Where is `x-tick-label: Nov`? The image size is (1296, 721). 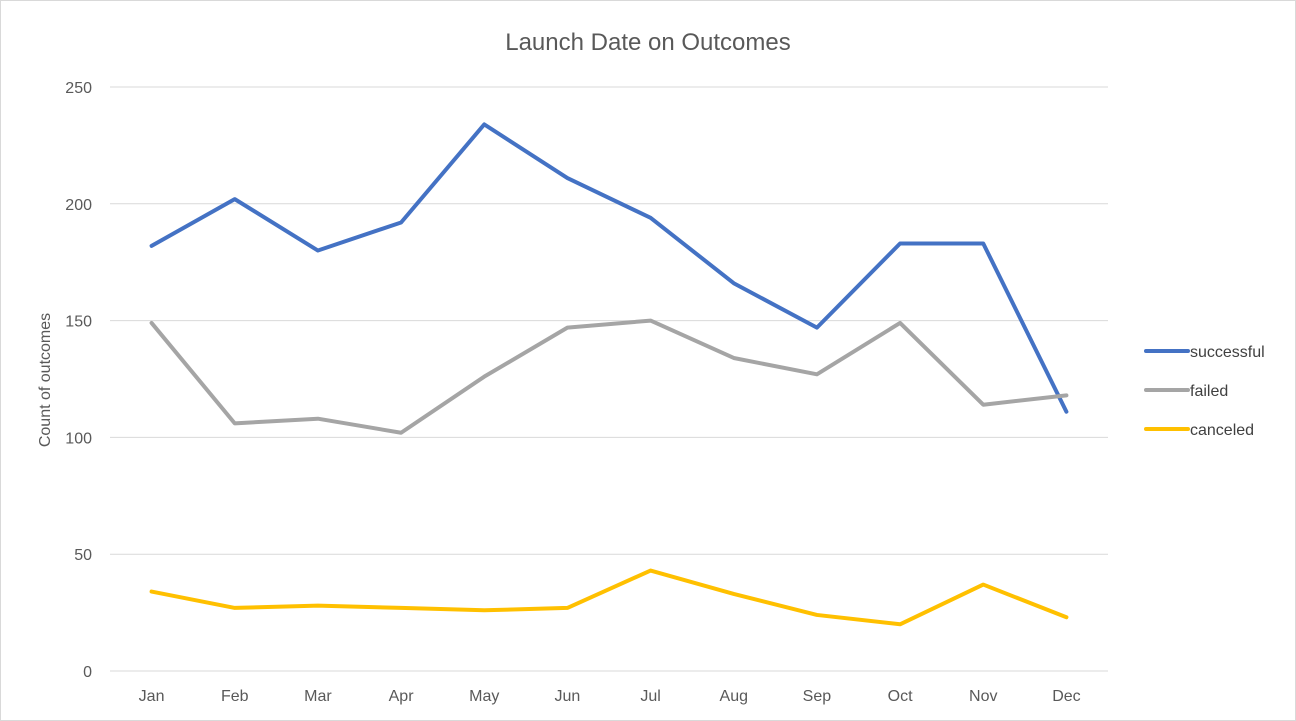 x-tick-label: Nov is located at coordinates (983, 696).